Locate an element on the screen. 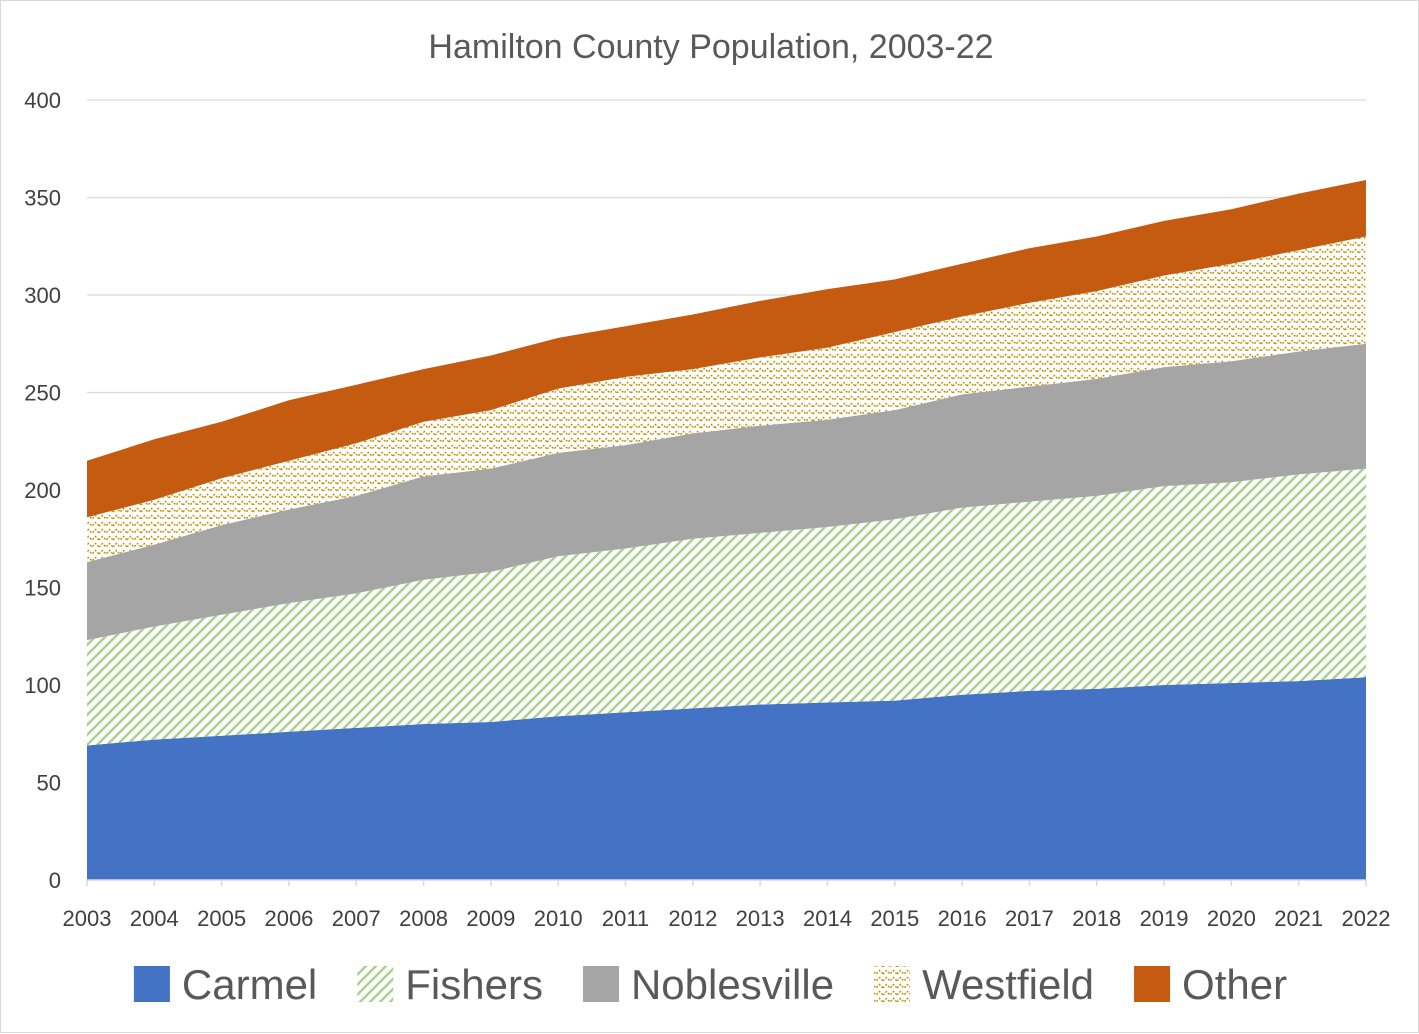 Image resolution: width=1419 pixels, height=1034 pixels. legend-label-fishers: Fishers is located at coordinates (474, 984).